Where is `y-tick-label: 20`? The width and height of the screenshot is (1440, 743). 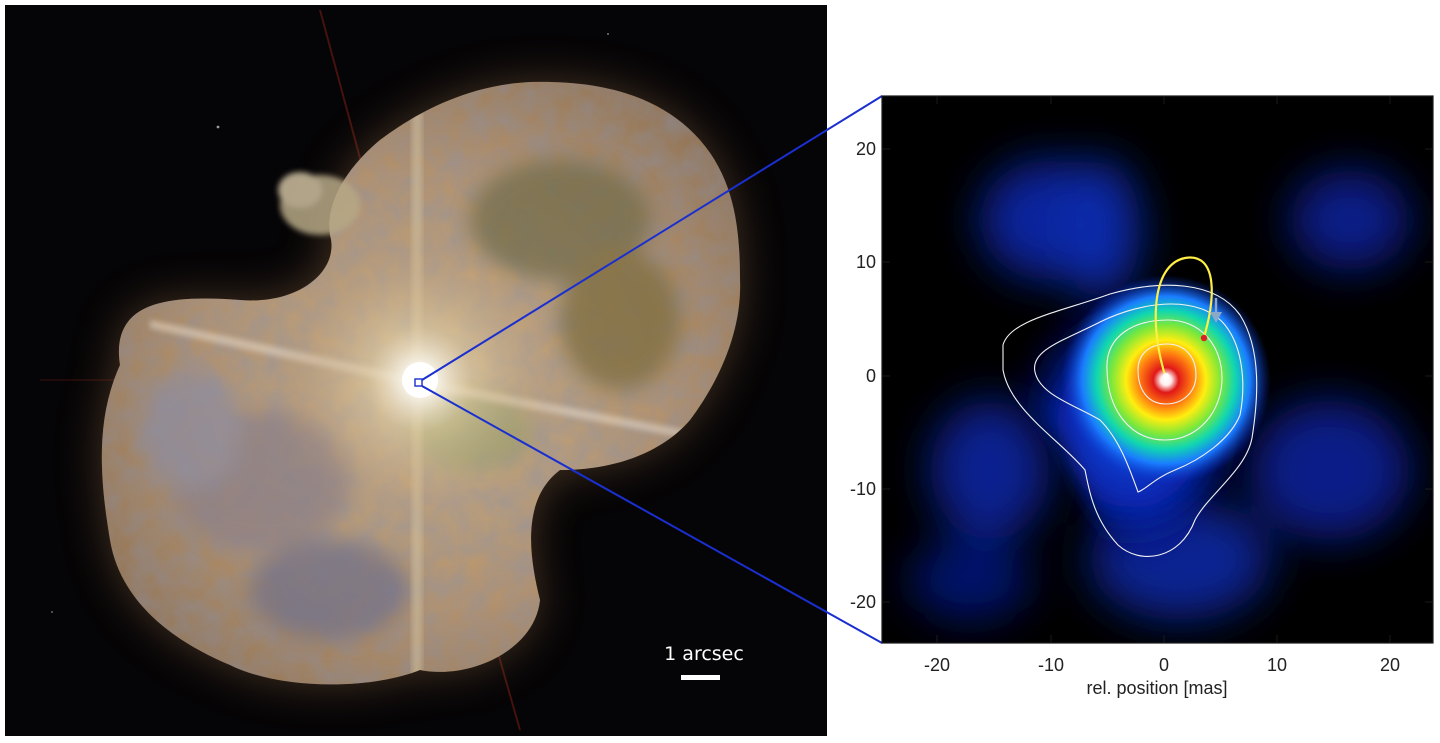 y-tick-label: 20 is located at coordinates (866, 149).